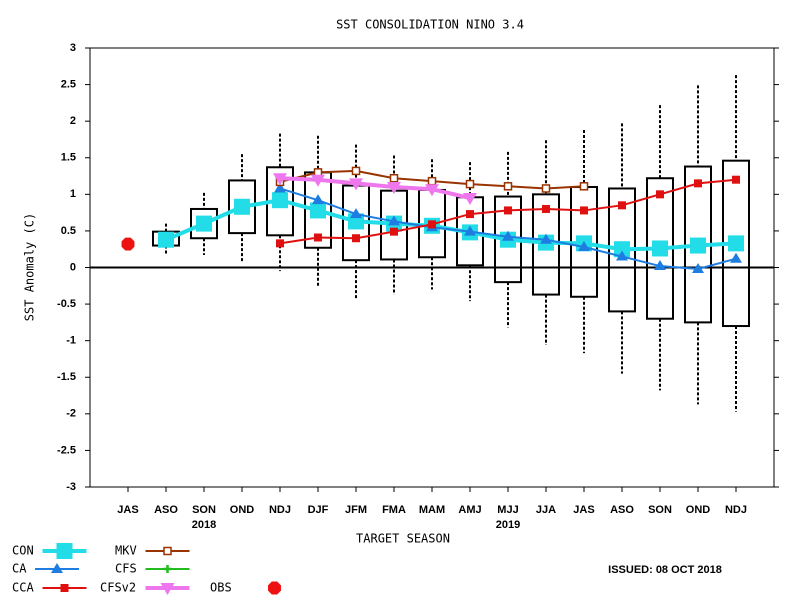 Image resolution: width=800 pixels, height=600 pixels. I want to click on x-tick-label: FMA, so click(394, 510).